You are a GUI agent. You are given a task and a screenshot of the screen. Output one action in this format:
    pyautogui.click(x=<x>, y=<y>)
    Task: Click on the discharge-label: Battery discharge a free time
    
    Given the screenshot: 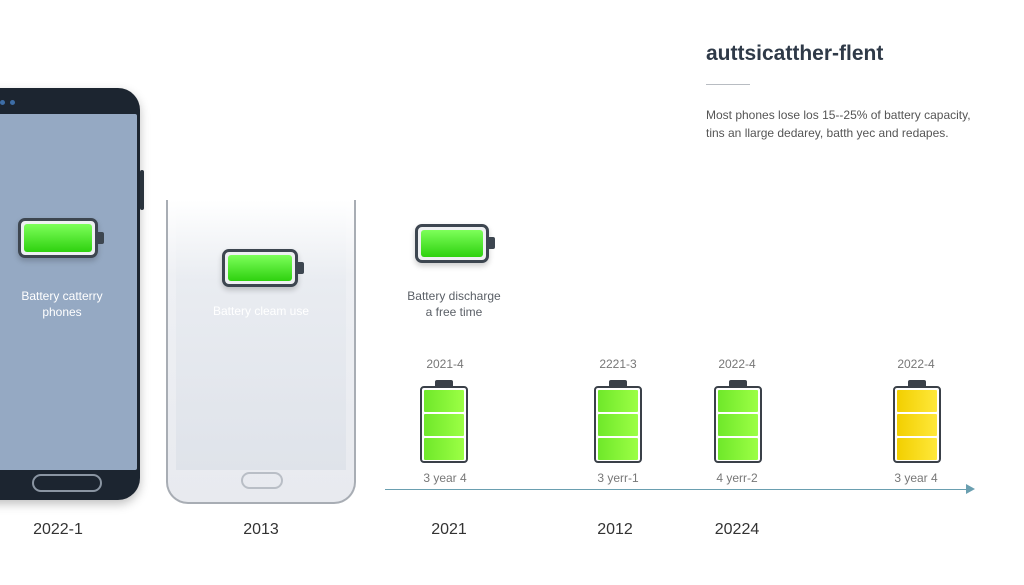 What is the action you would take?
    pyautogui.click(x=454, y=304)
    